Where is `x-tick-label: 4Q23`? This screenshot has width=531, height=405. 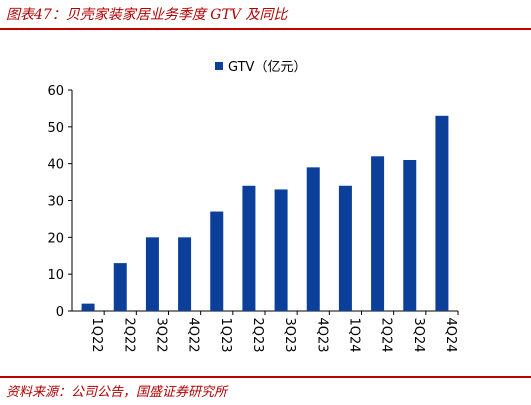
x-tick-label: 4Q23 is located at coordinates (321, 334).